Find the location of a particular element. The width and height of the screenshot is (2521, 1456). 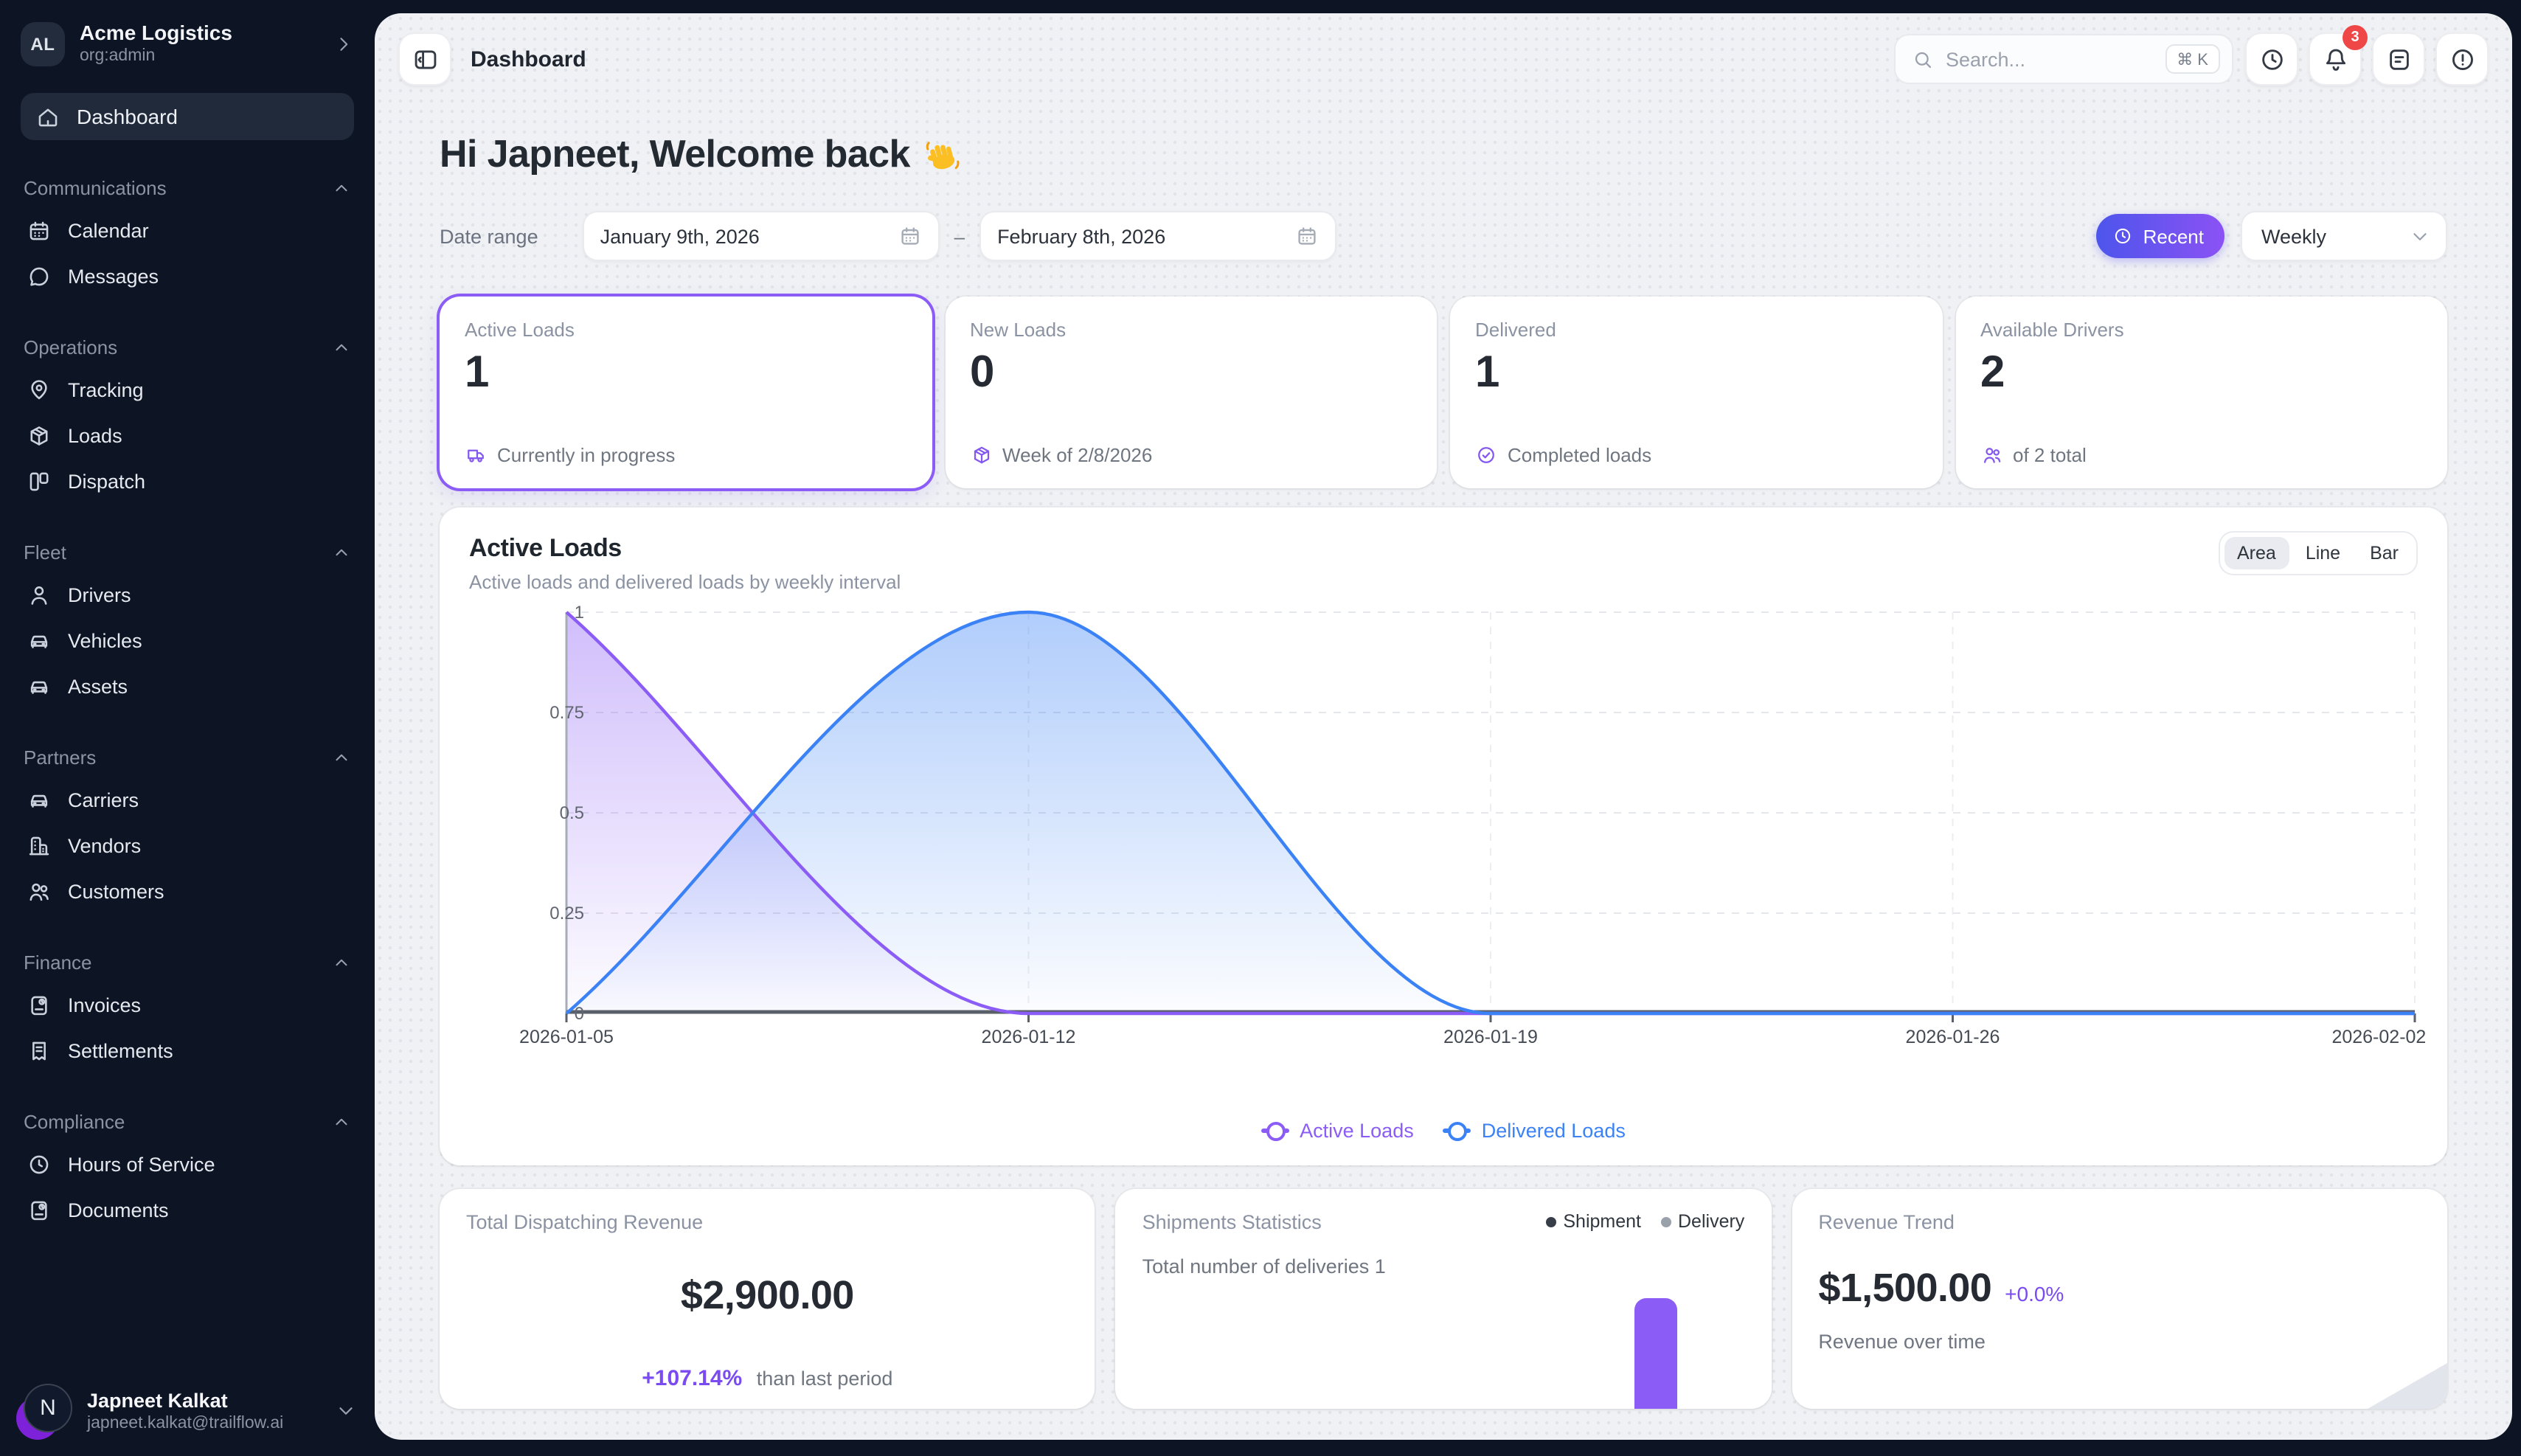

sidebar-toggle-button is located at coordinates (424, 59).